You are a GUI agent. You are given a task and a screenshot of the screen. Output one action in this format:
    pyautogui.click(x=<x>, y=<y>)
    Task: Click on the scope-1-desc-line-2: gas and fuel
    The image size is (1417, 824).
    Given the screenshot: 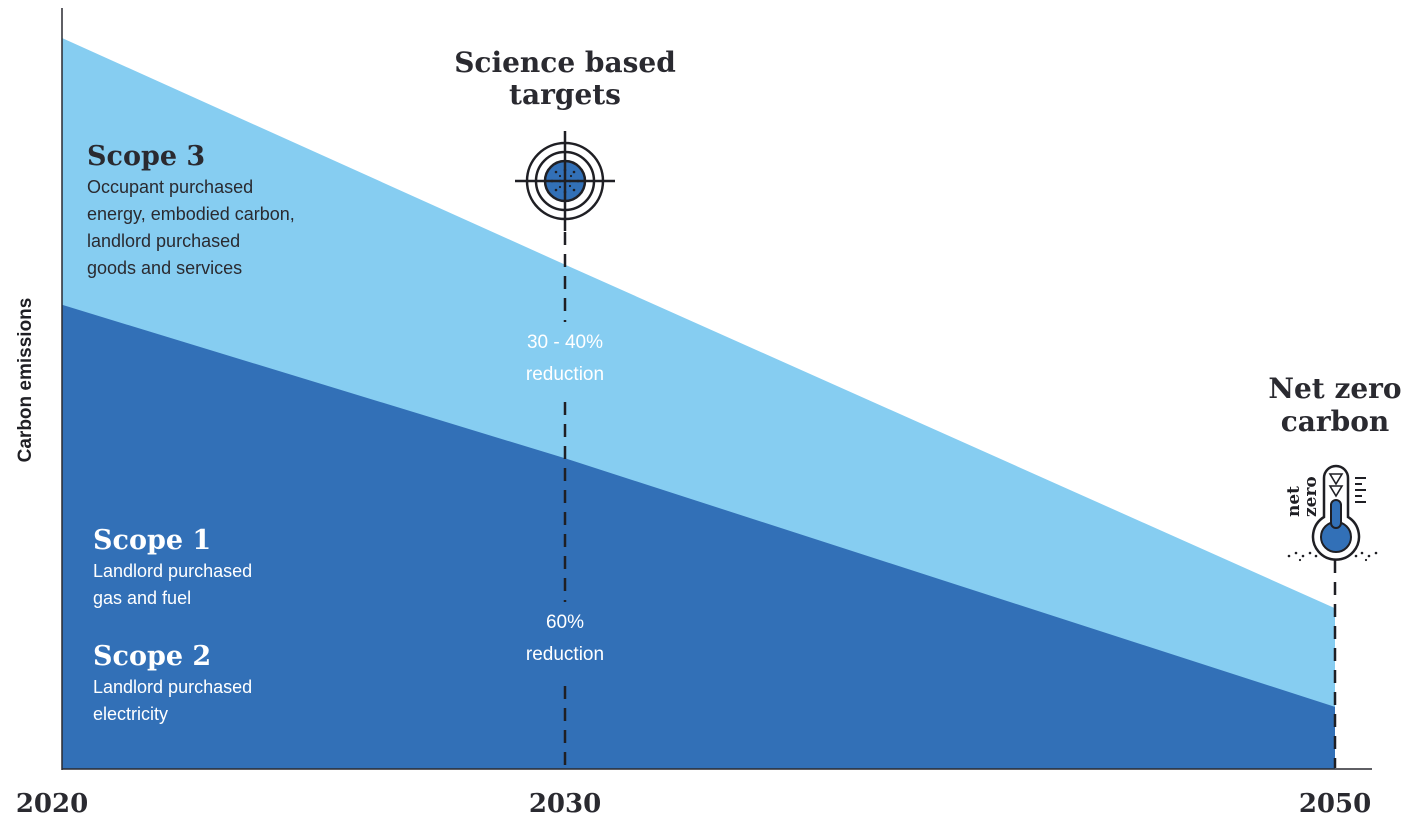 What is the action you would take?
    pyautogui.click(x=142, y=598)
    